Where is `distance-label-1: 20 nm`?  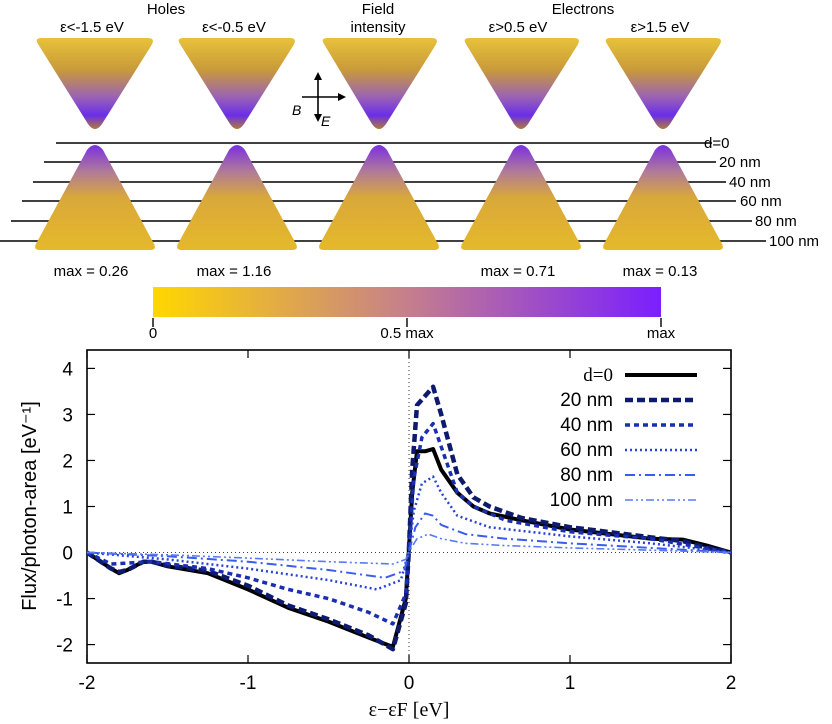
distance-label-1: 20 nm is located at coordinates (740, 162).